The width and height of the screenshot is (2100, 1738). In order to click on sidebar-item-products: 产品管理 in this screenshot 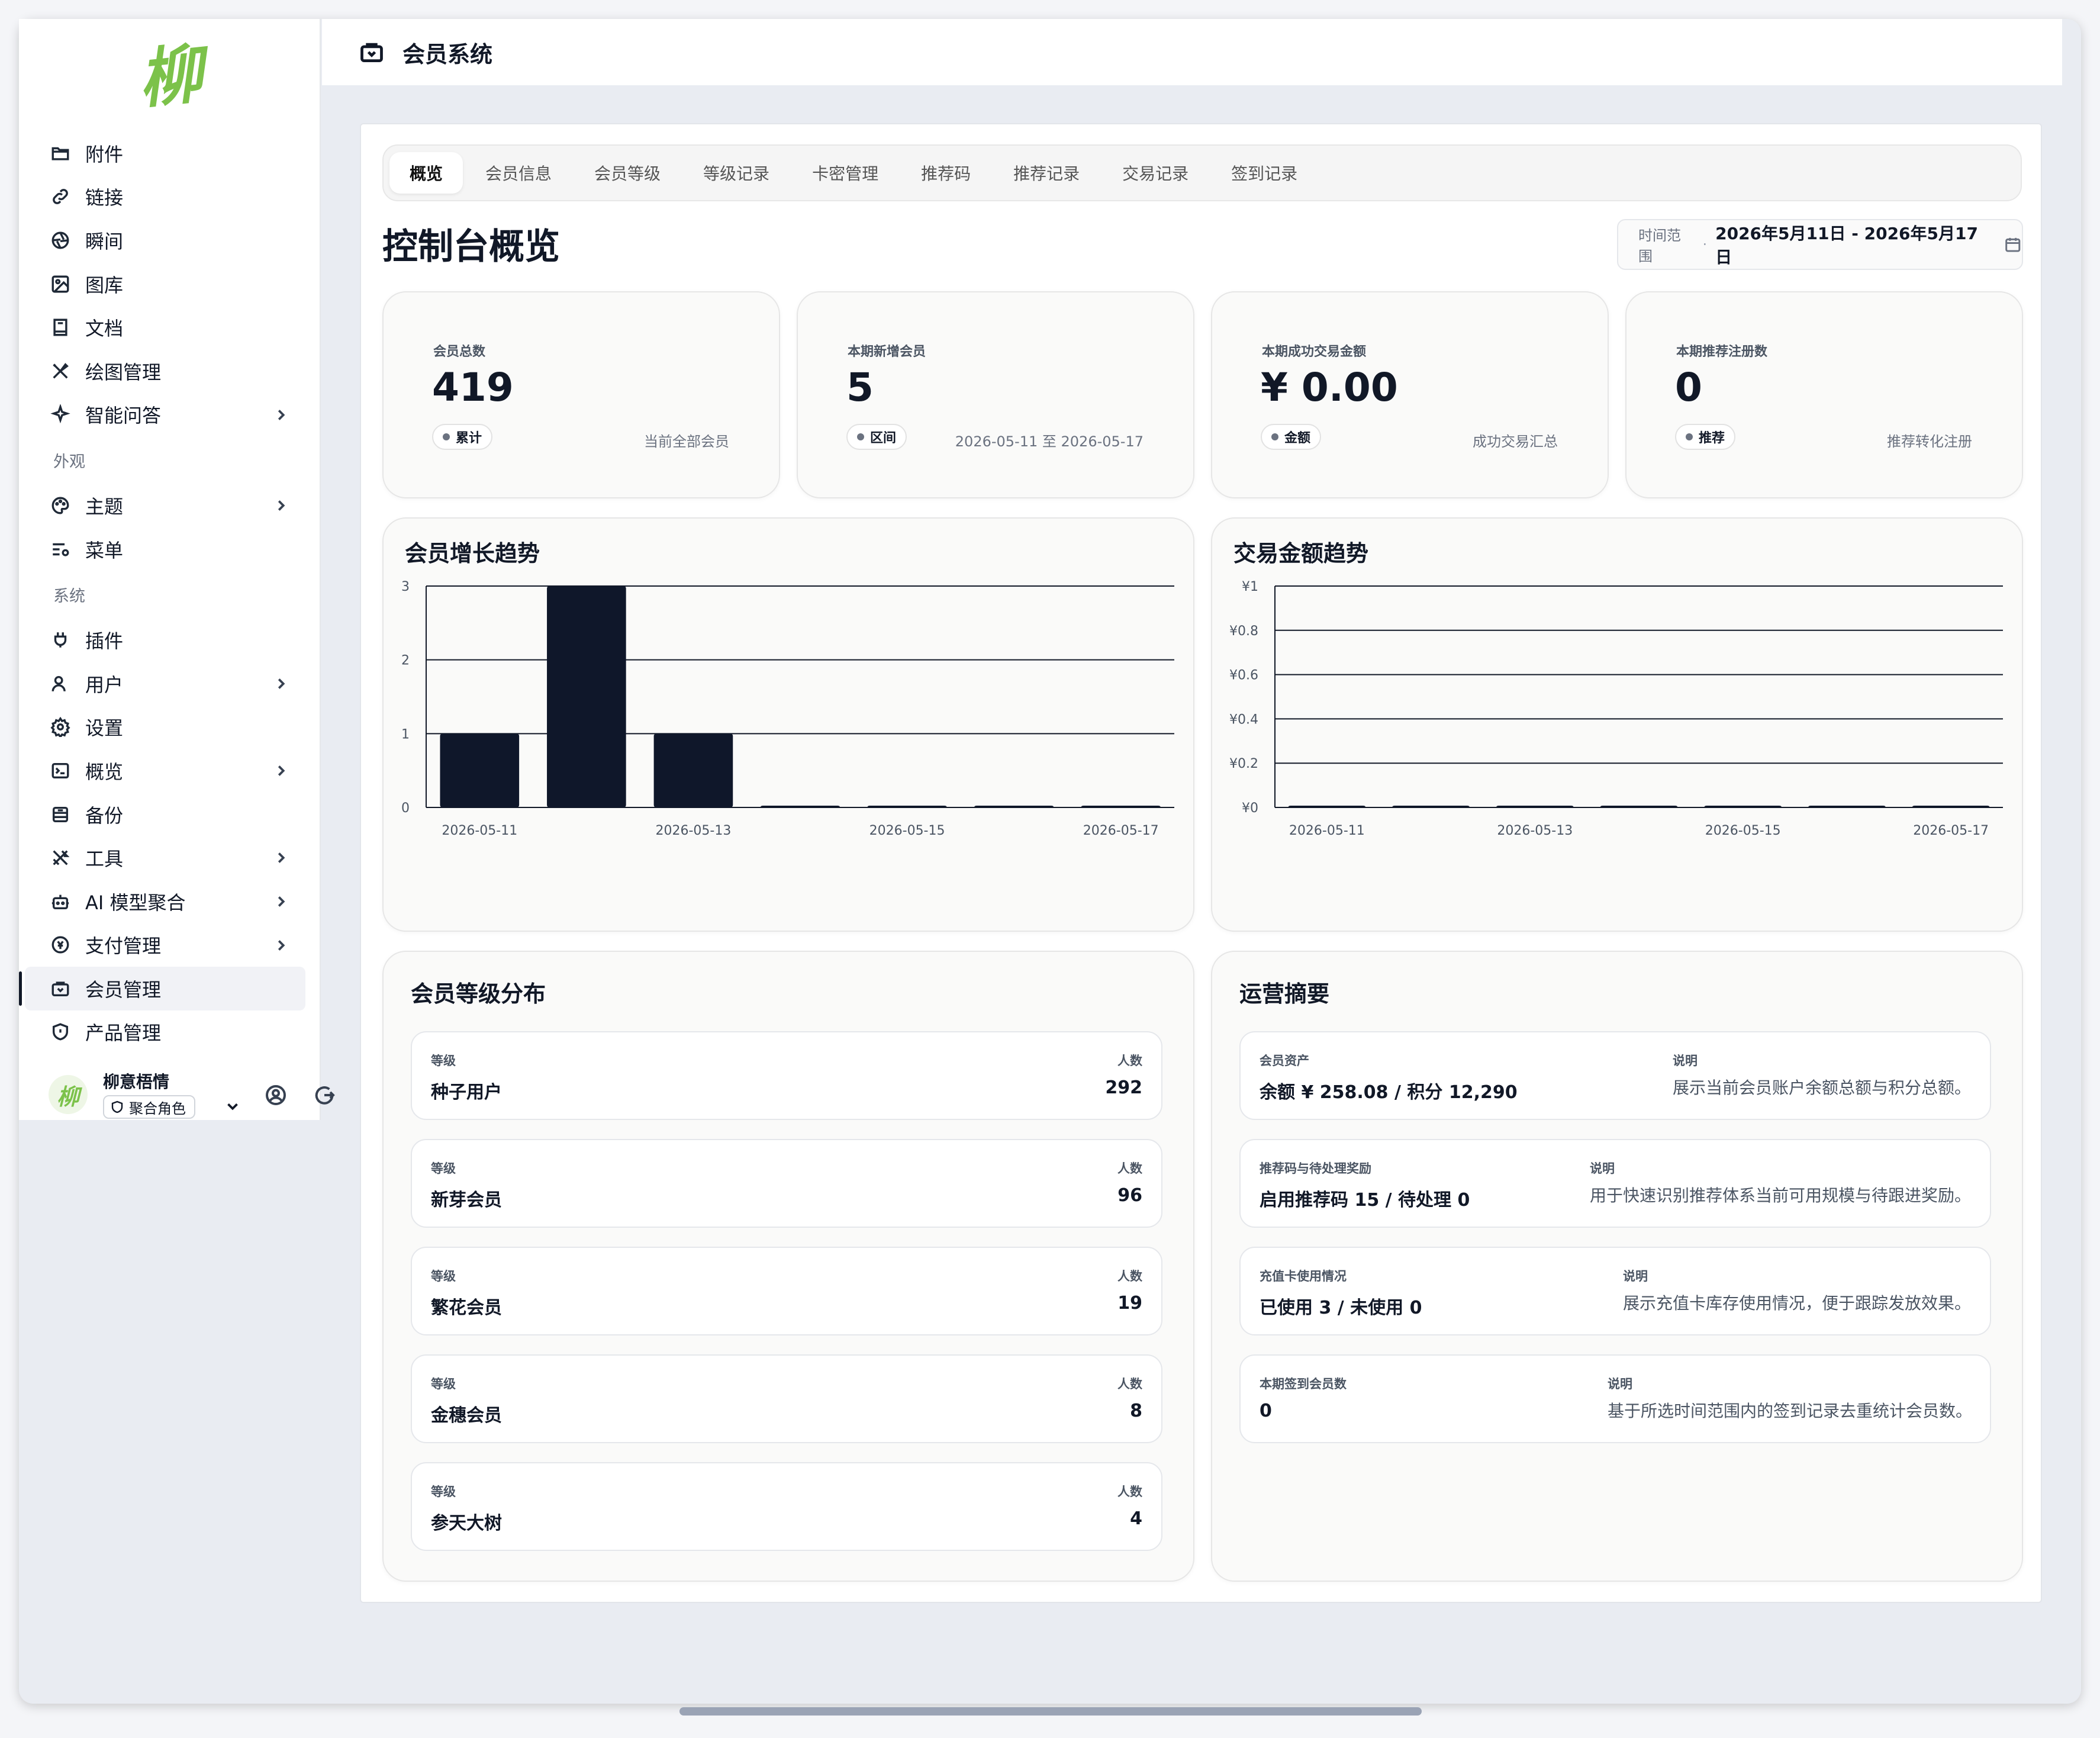, I will do `click(165, 1032)`.